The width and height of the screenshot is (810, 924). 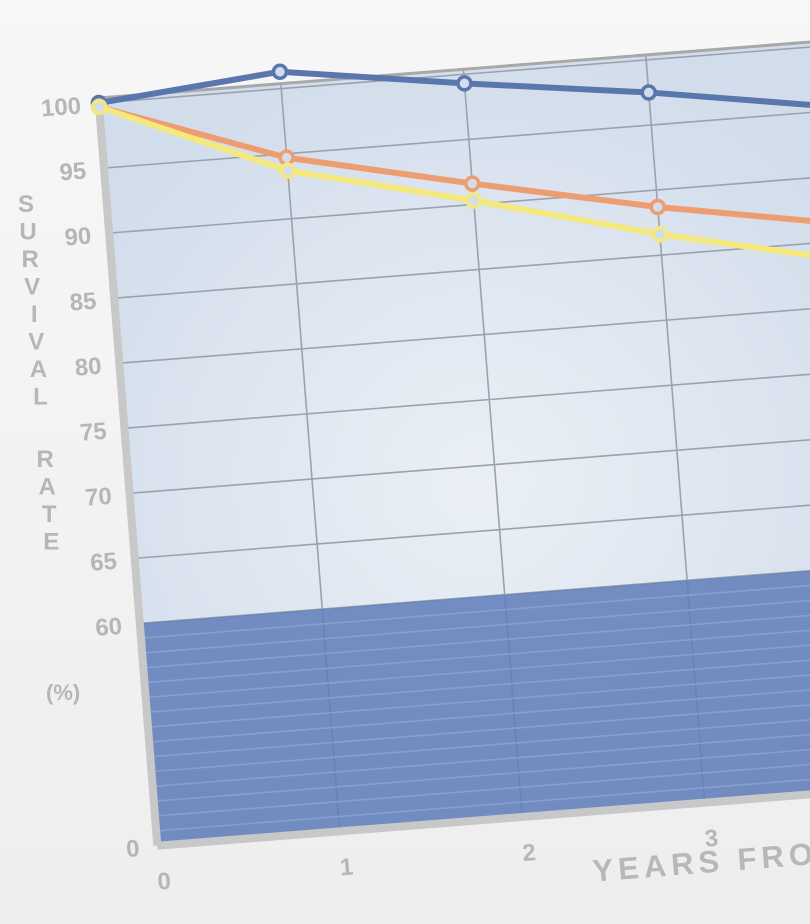 I want to click on y-tick-label: 75, so click(x=93, y=432).